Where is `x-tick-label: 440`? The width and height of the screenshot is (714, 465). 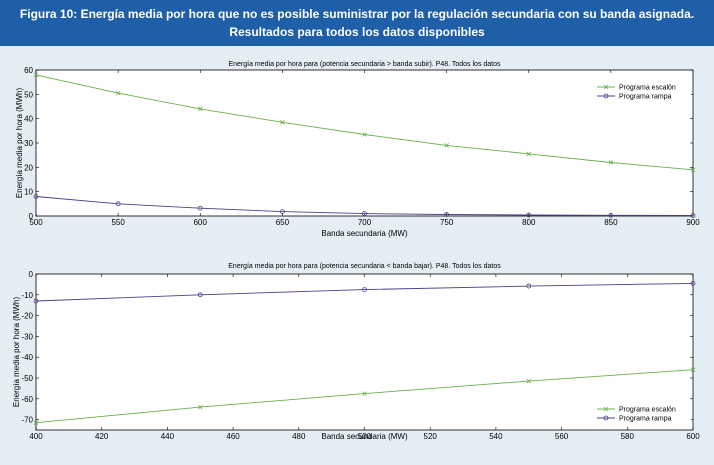
x-tick-label: 440 is located at coordinates (168, 436).